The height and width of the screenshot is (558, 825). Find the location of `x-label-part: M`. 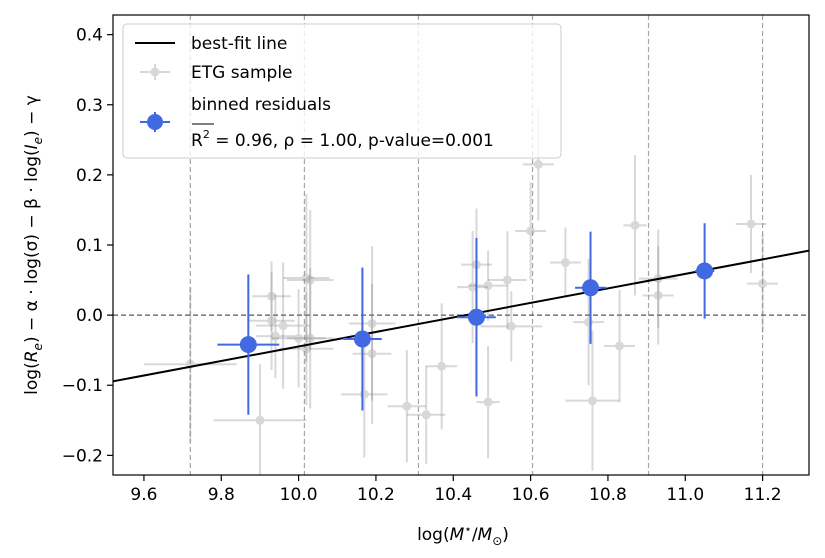

x-label-part: M is located at coordinates (457, 535).